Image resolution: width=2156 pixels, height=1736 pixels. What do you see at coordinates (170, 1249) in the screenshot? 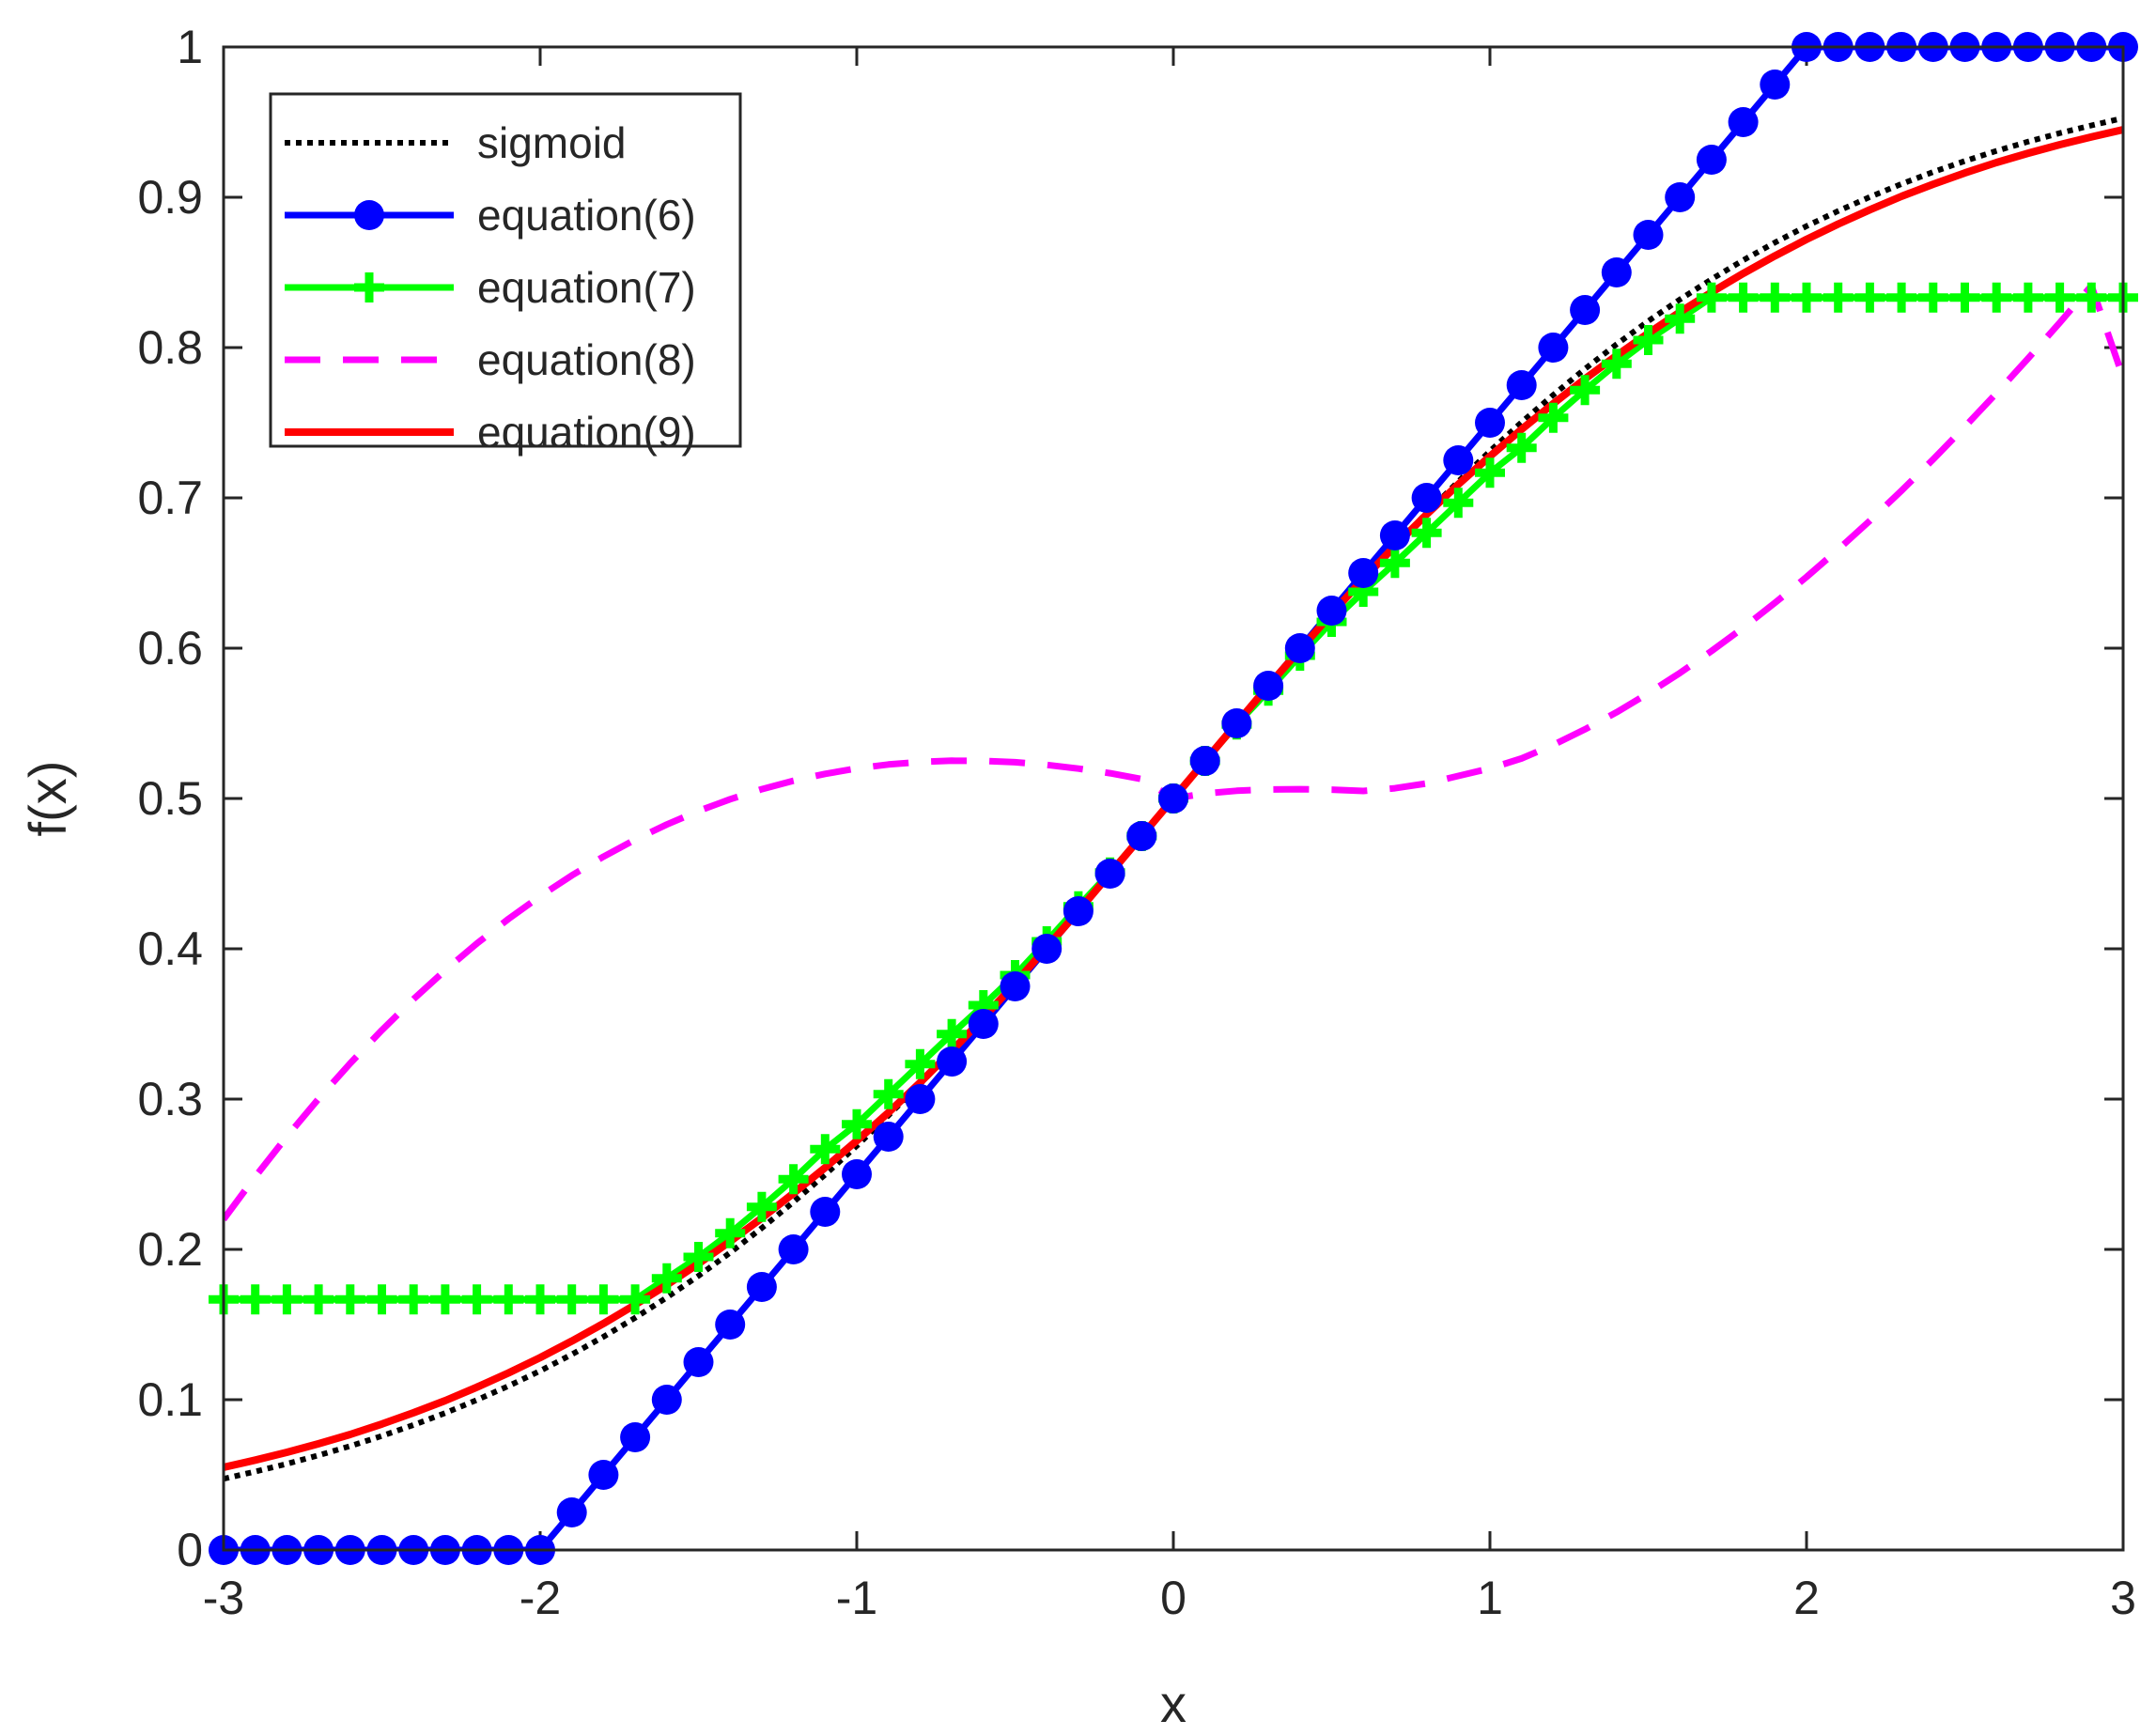
I see `y-tick-label: 0.2` at bounding box center [170, 1249].